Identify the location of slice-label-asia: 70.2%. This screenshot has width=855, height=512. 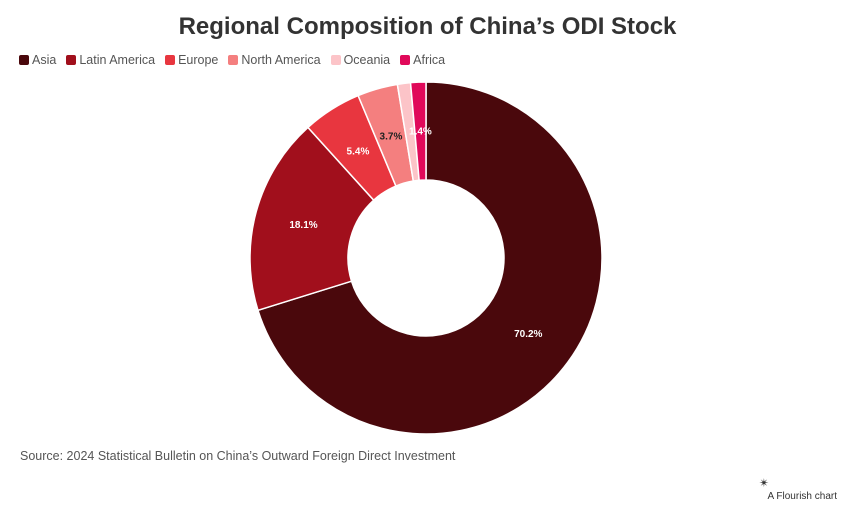
(528, 334).